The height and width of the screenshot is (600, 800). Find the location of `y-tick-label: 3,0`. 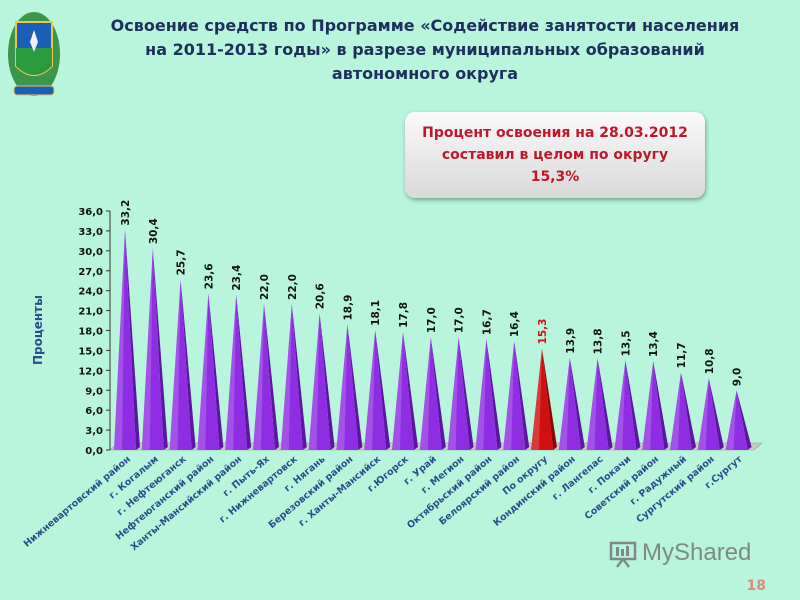

y-tick-label: 3,0 is located at coordinates (94, 431).